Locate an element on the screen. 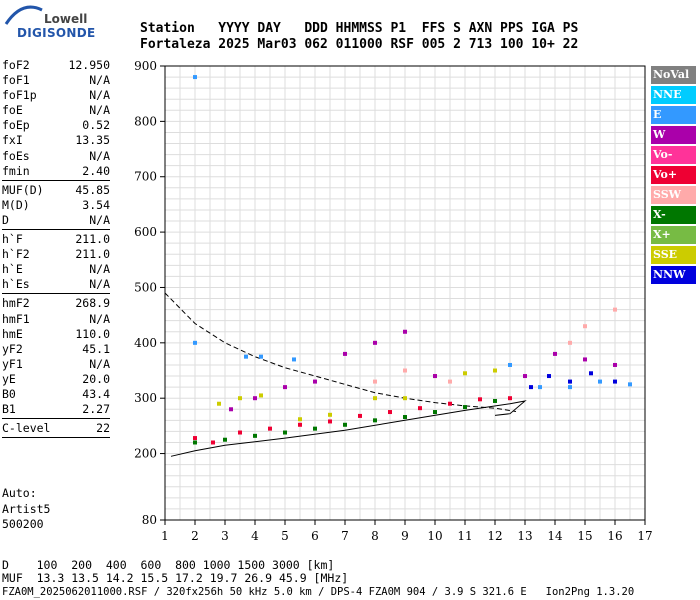 The image size is (700, 600). param-name: foF2 is located at coordinates (16, 65).